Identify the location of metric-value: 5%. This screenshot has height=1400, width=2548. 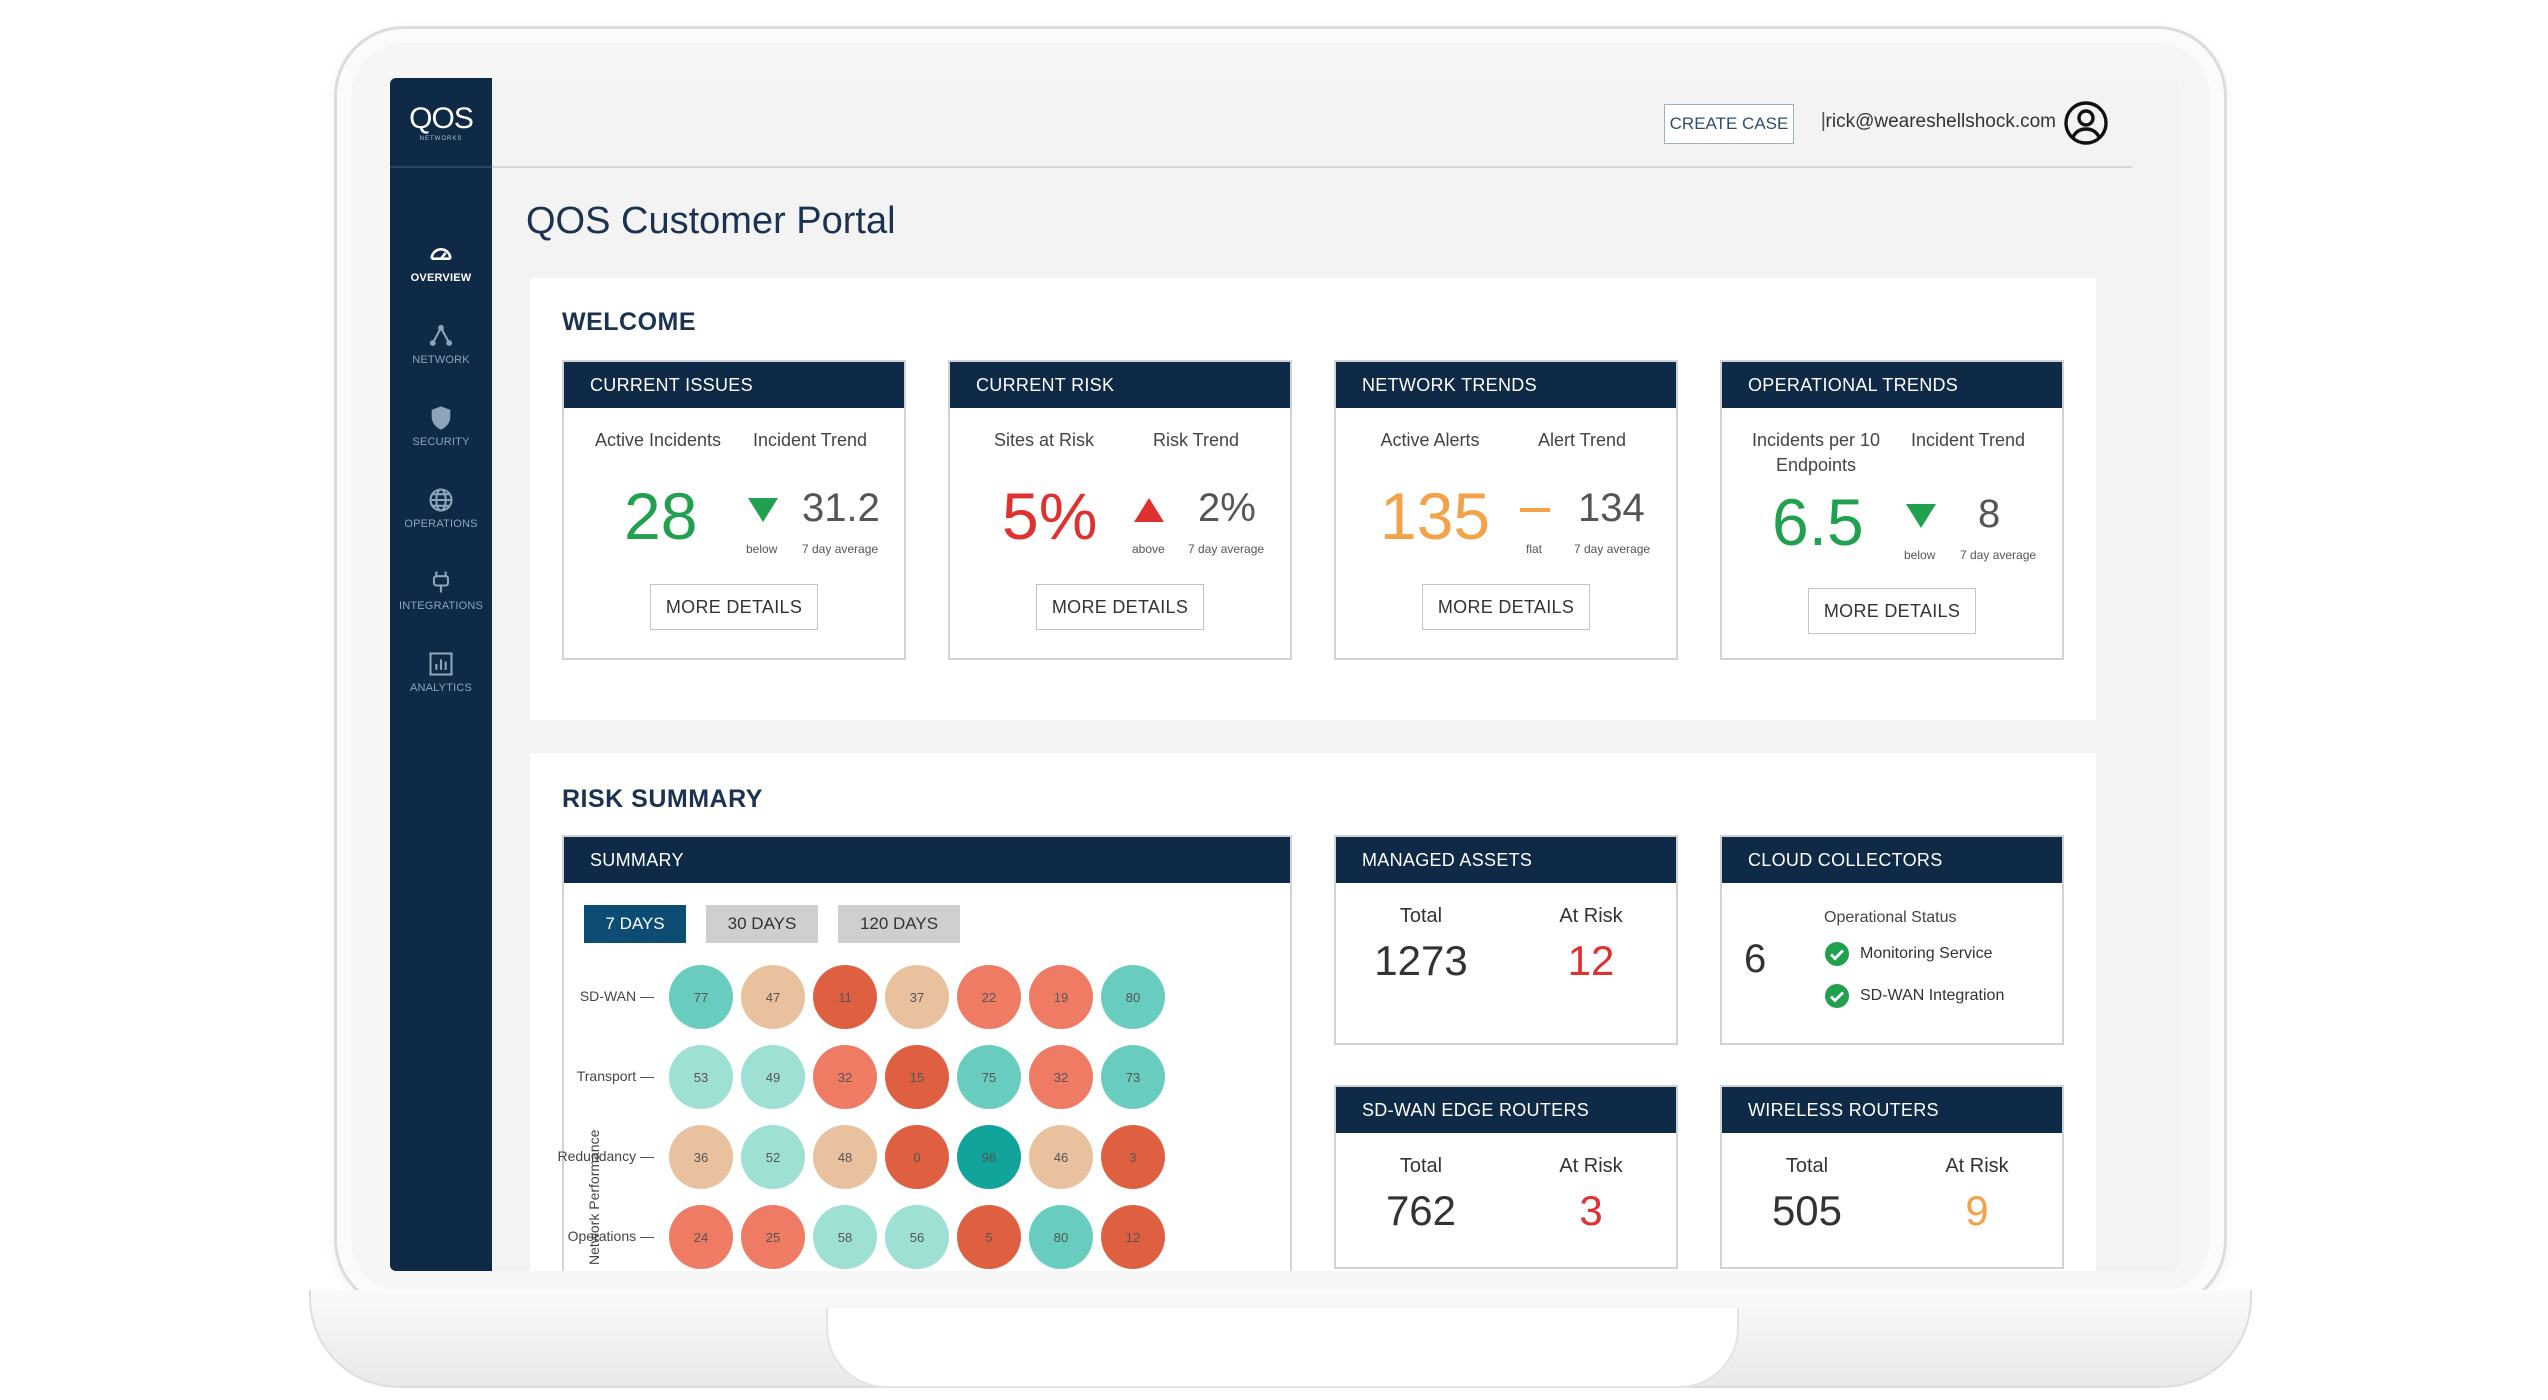
(1050, 516).